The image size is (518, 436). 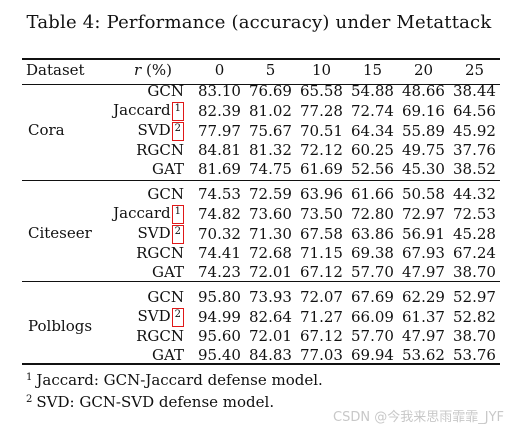 What do you see at coordinates (372, 194) in the screenshot?
I see `accuracy-cell: 61.66` at bounding box center [372, 194].